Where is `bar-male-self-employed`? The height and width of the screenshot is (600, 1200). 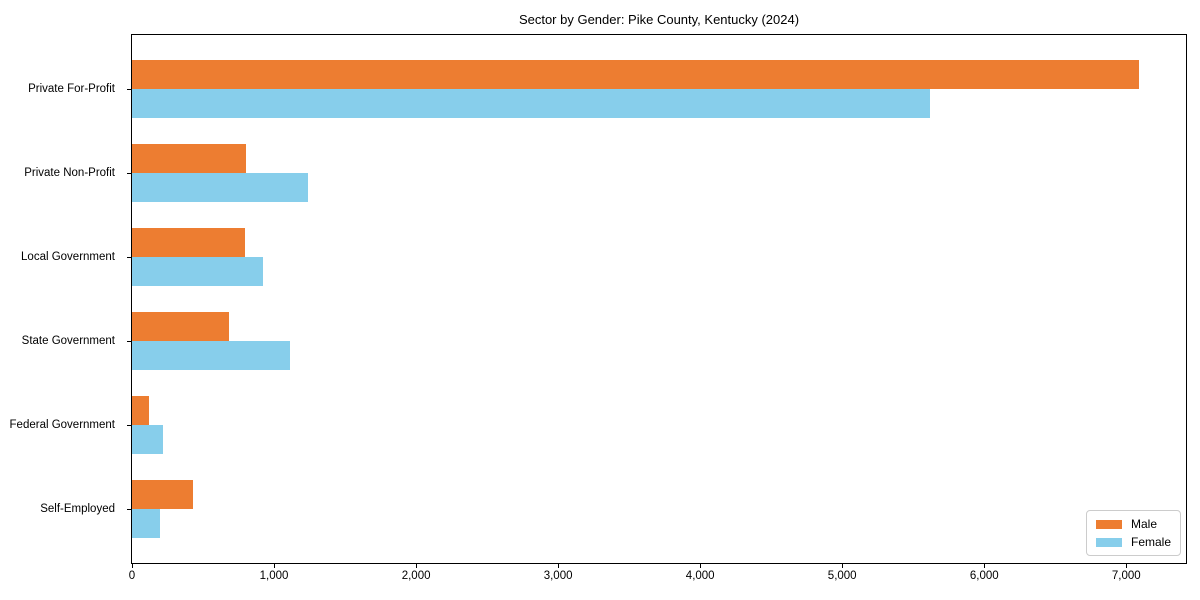
bar-male-self-employed is located at coordinates (163, 494).